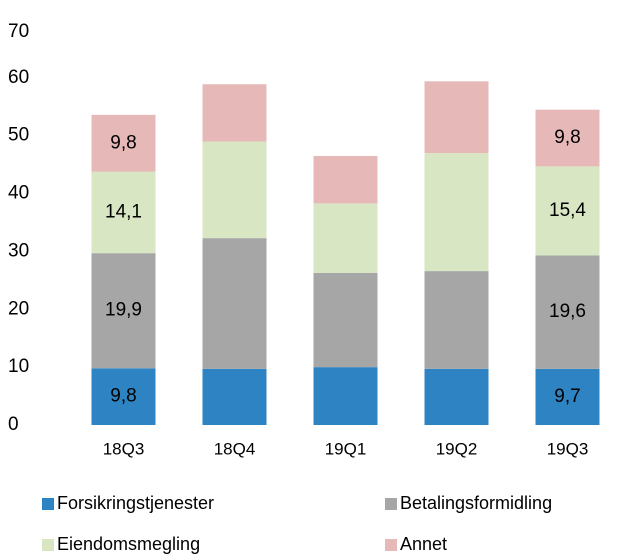 The image size is (617, 556). What do you see at coordinates (18, 308) in the screenshot?
I see `y-tick-label: 20` at bounding box center [18, 308].